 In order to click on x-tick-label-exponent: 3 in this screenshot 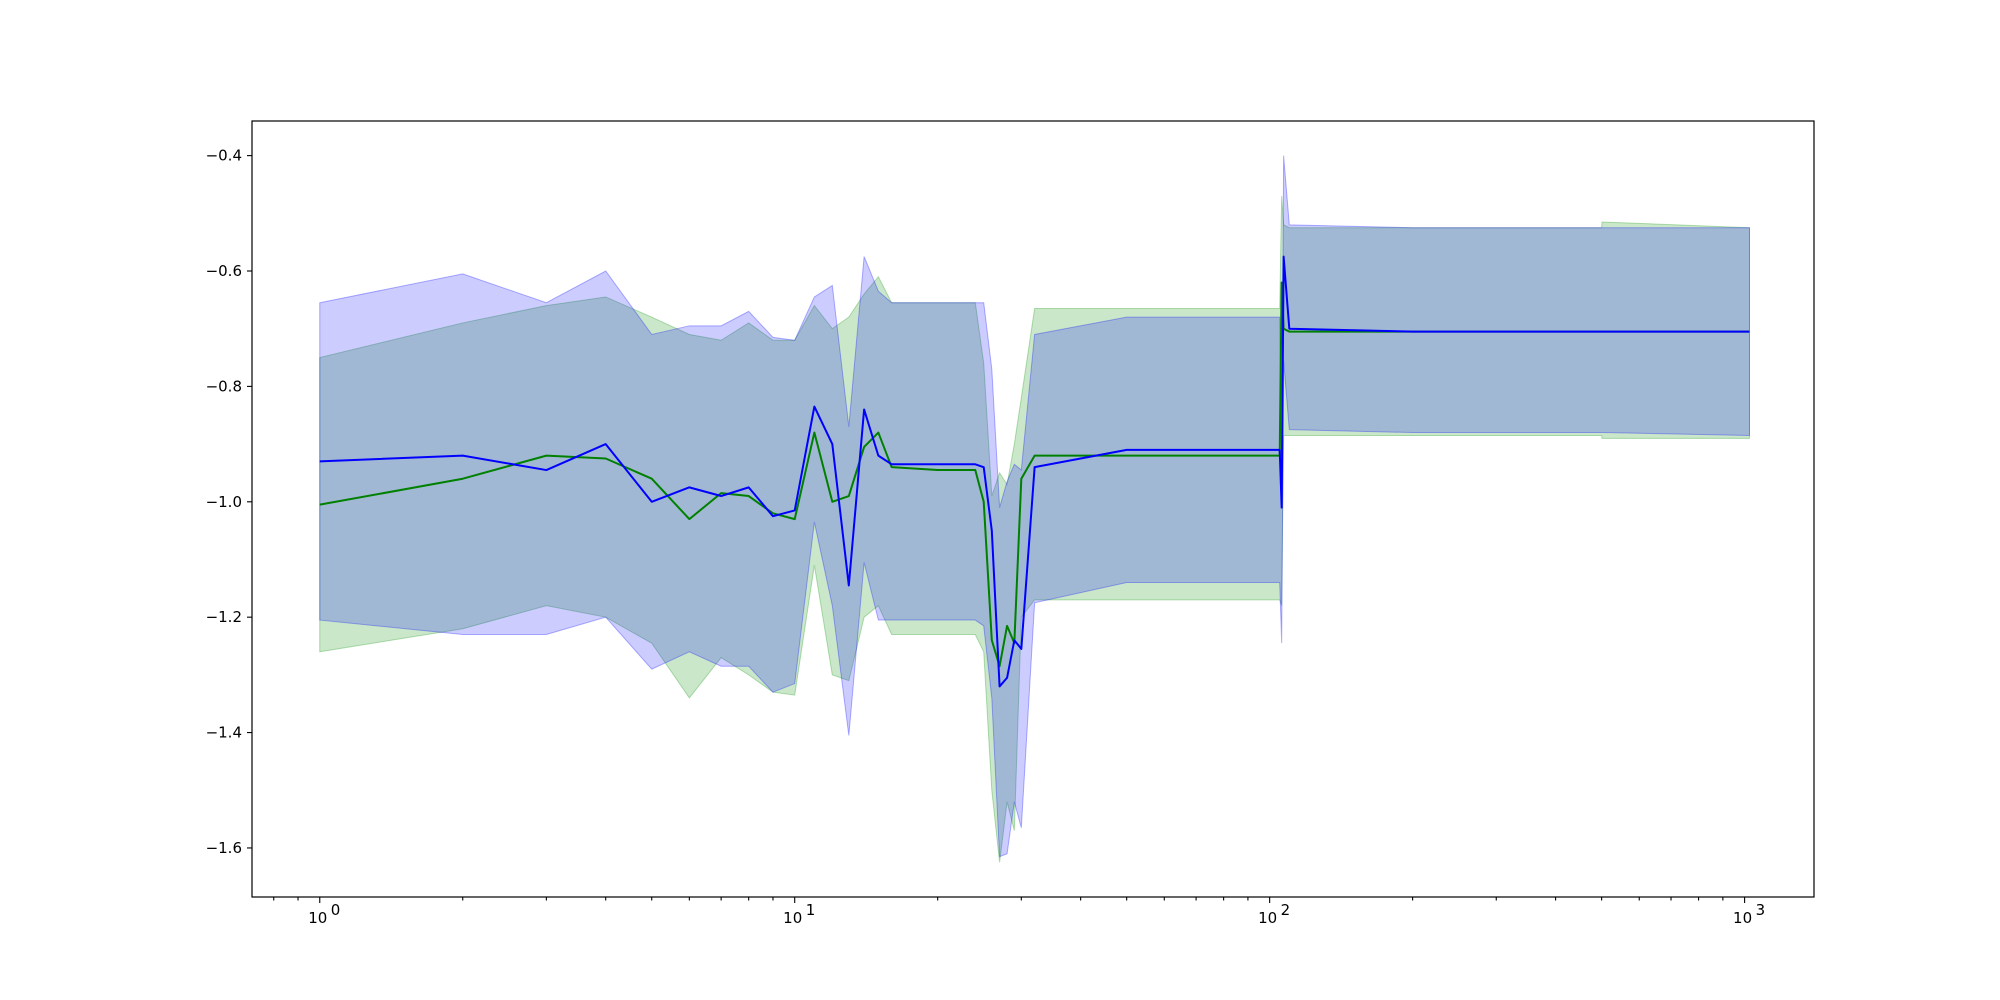, I will do `click(1761, 910)`.